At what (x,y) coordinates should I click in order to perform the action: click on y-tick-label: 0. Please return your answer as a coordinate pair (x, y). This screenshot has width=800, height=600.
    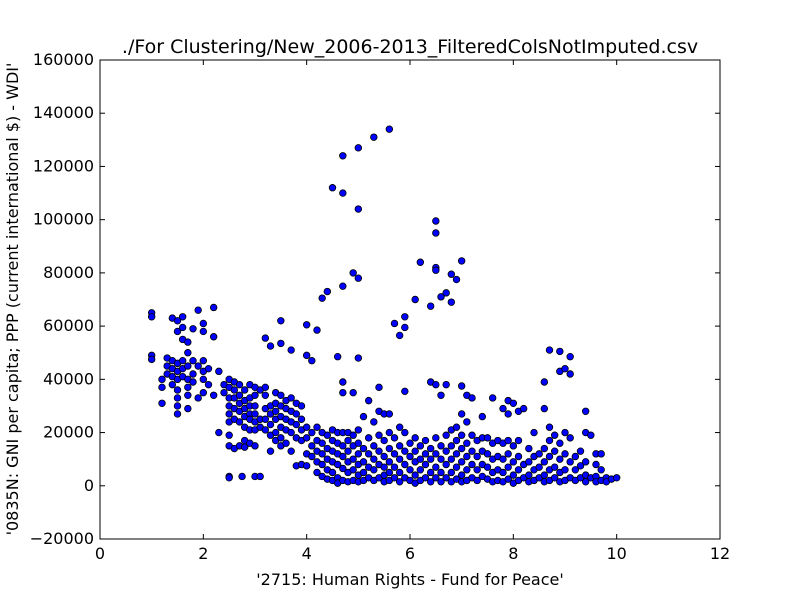
    Looking at the image, I should click on (89, 485).